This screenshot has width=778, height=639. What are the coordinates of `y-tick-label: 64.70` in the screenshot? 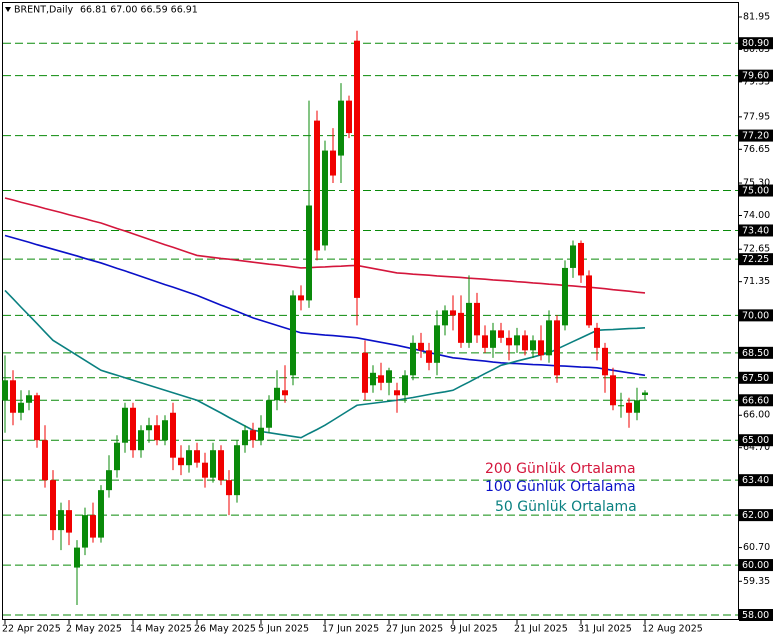 It's located at (756, 447).